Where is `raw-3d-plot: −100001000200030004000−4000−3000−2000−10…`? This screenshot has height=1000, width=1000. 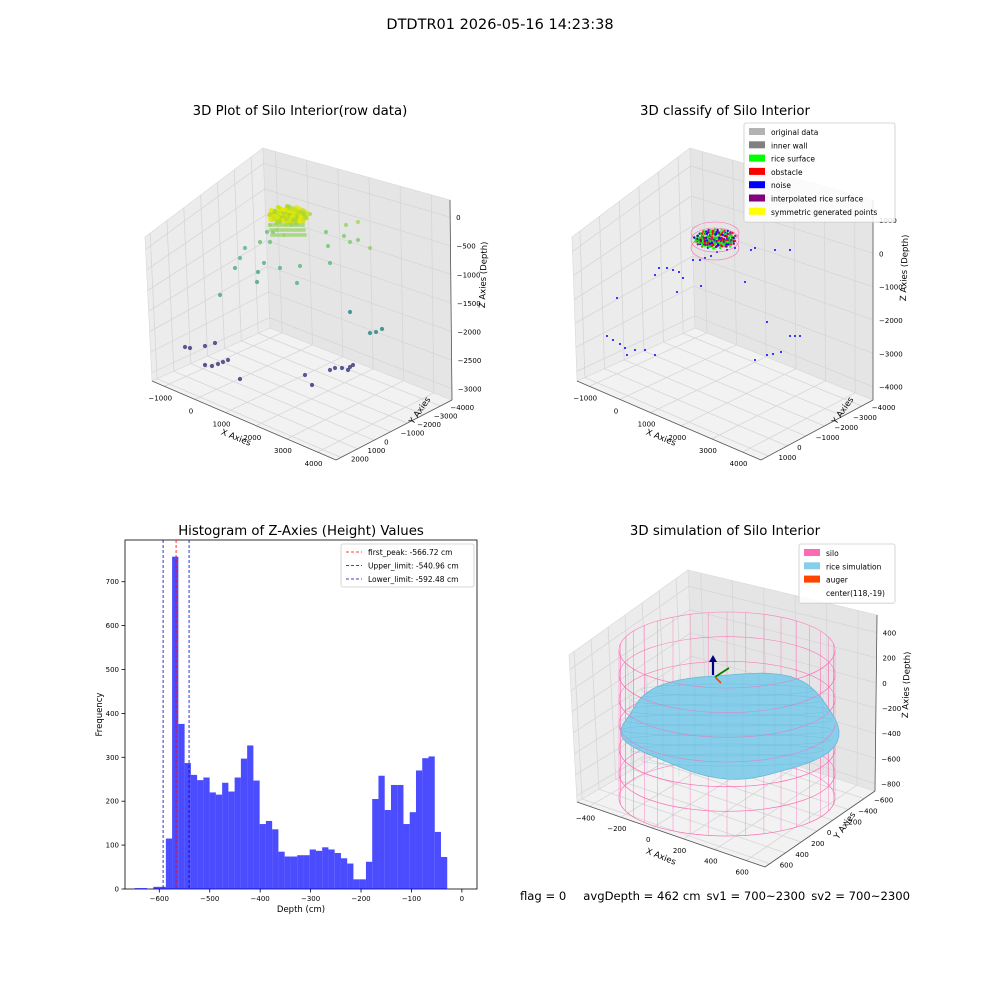 raw-3d-plot: −100001000200030004000−4000−3000−2000−10… is located at coordinates (317, 307).